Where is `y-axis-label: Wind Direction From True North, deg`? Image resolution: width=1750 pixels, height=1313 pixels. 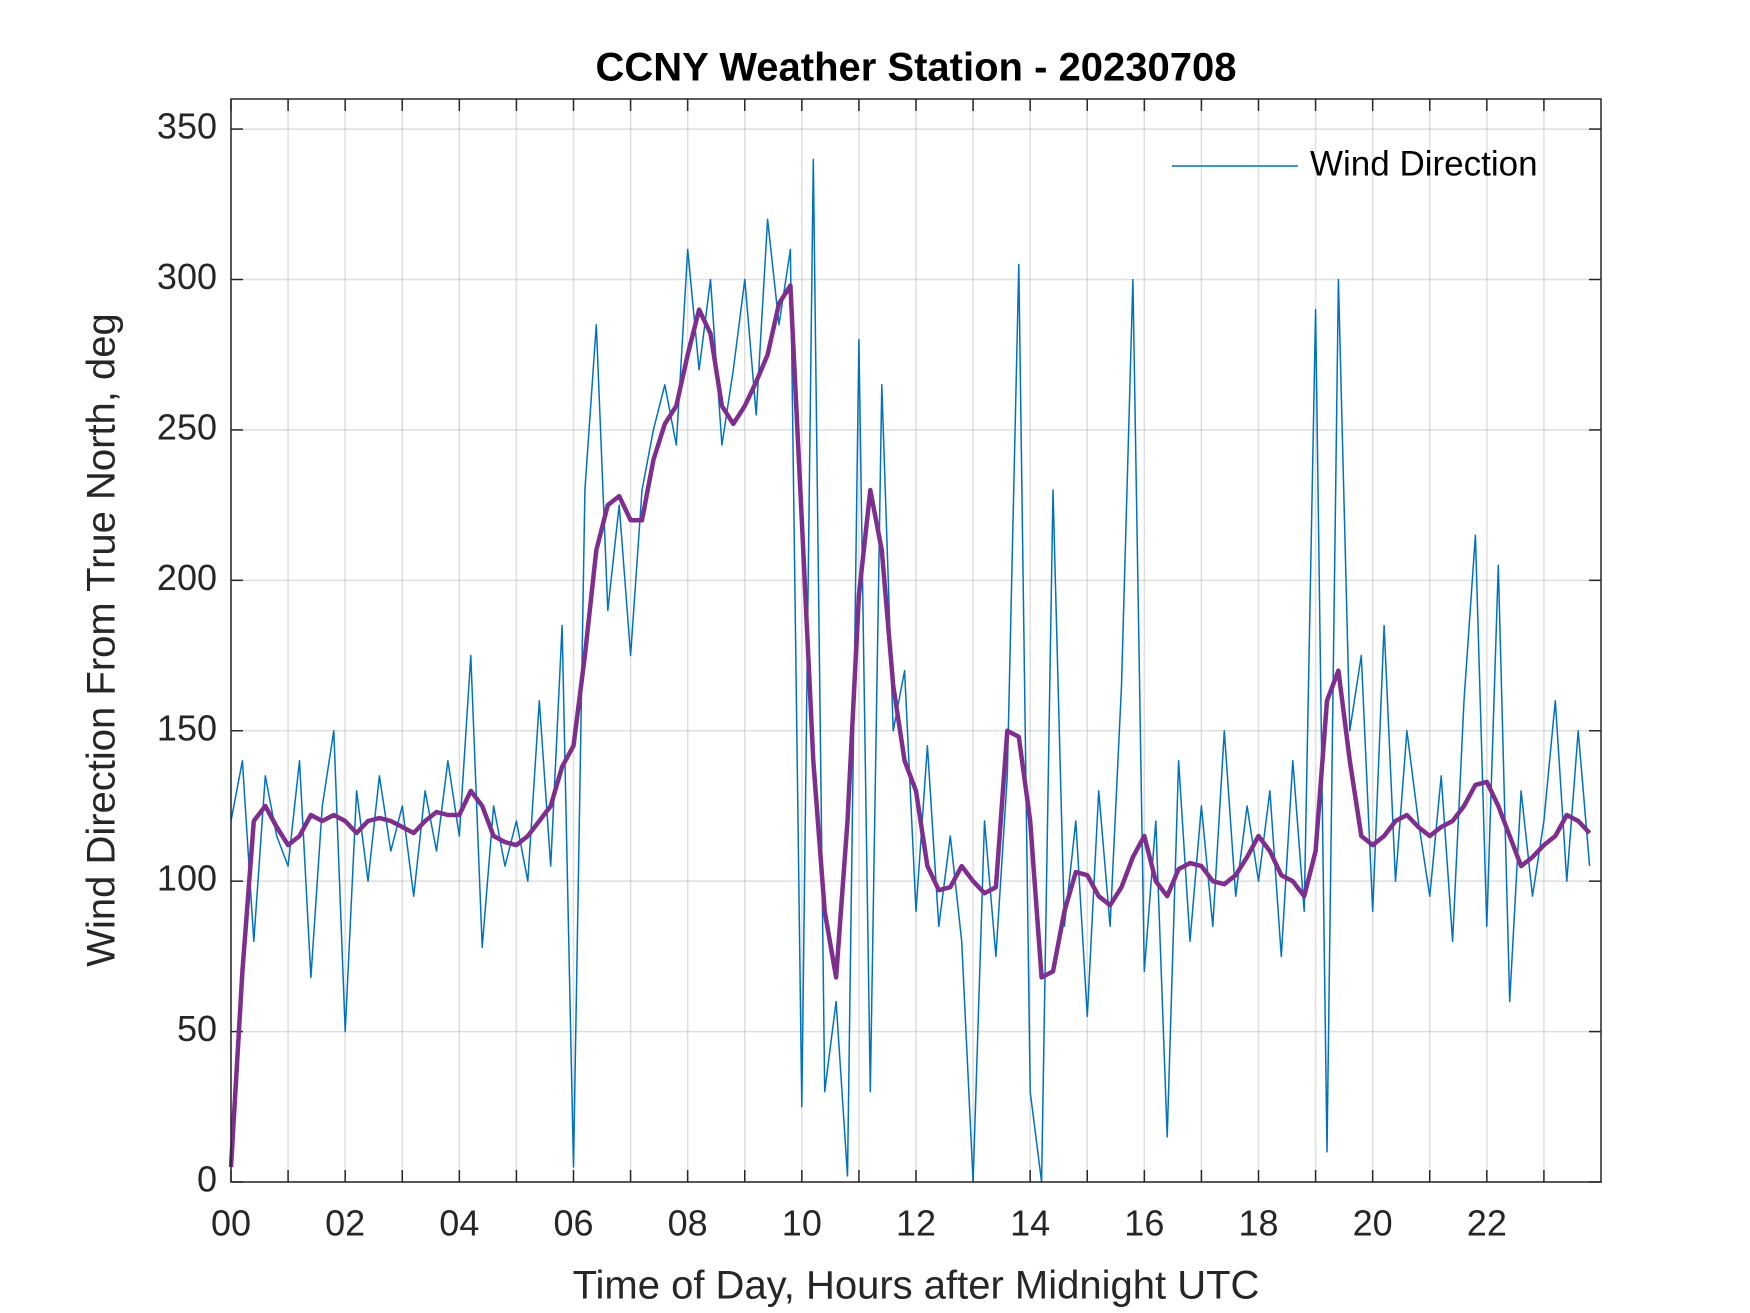 y-axis-label: Wind Direction From True North, deg is located at coordinates (102, 640).